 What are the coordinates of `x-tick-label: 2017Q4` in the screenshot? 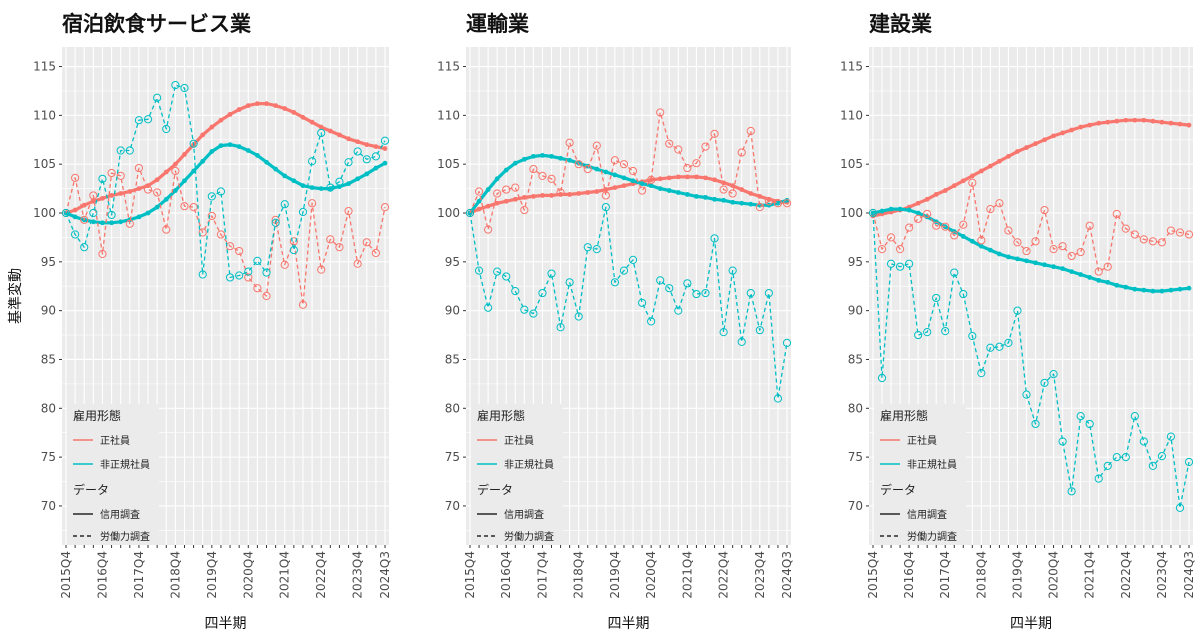 It's located at (945, 575).